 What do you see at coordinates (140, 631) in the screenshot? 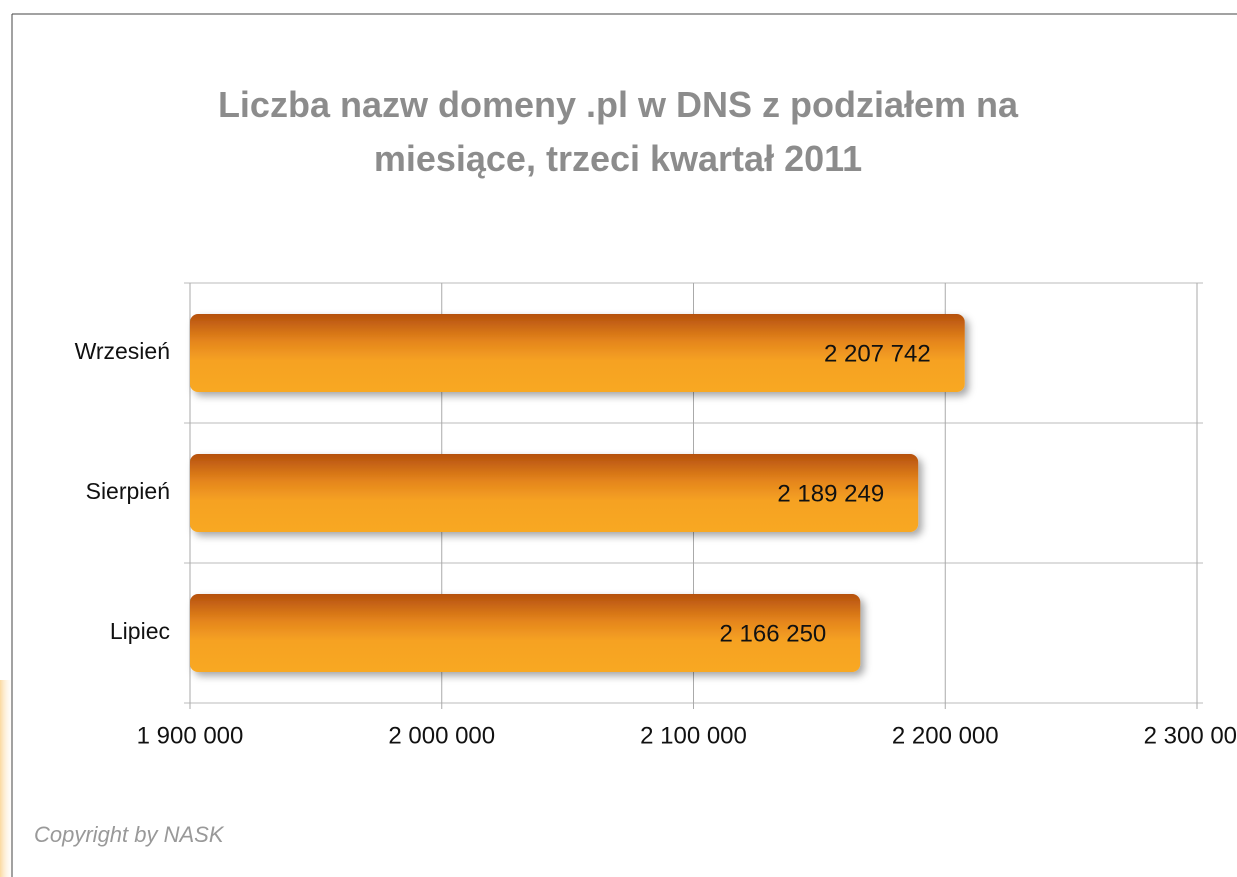
I see `y-tick-label: Lipiec` at bounding box center [140, 631].